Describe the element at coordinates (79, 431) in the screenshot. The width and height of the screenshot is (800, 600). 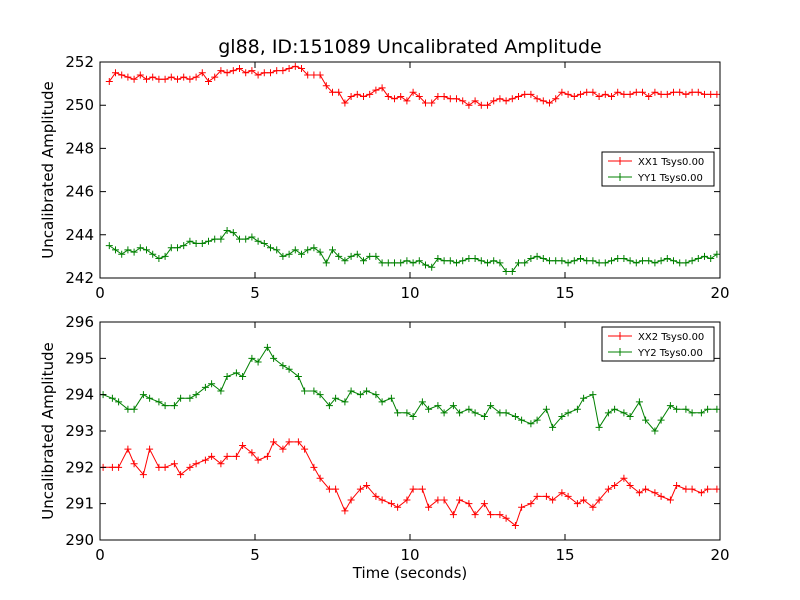
I see `y-tick-label: 293` at that location.